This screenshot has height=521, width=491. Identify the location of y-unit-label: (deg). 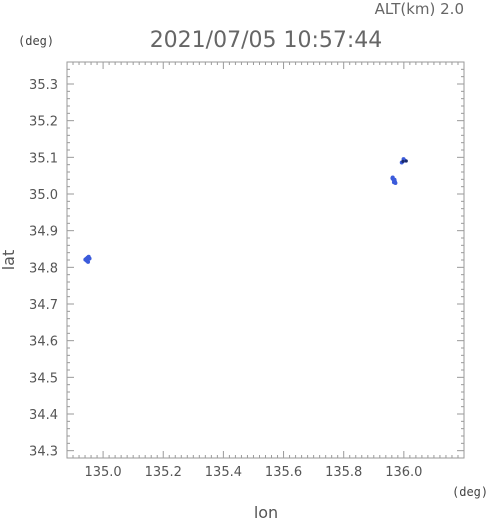
(36, 41).